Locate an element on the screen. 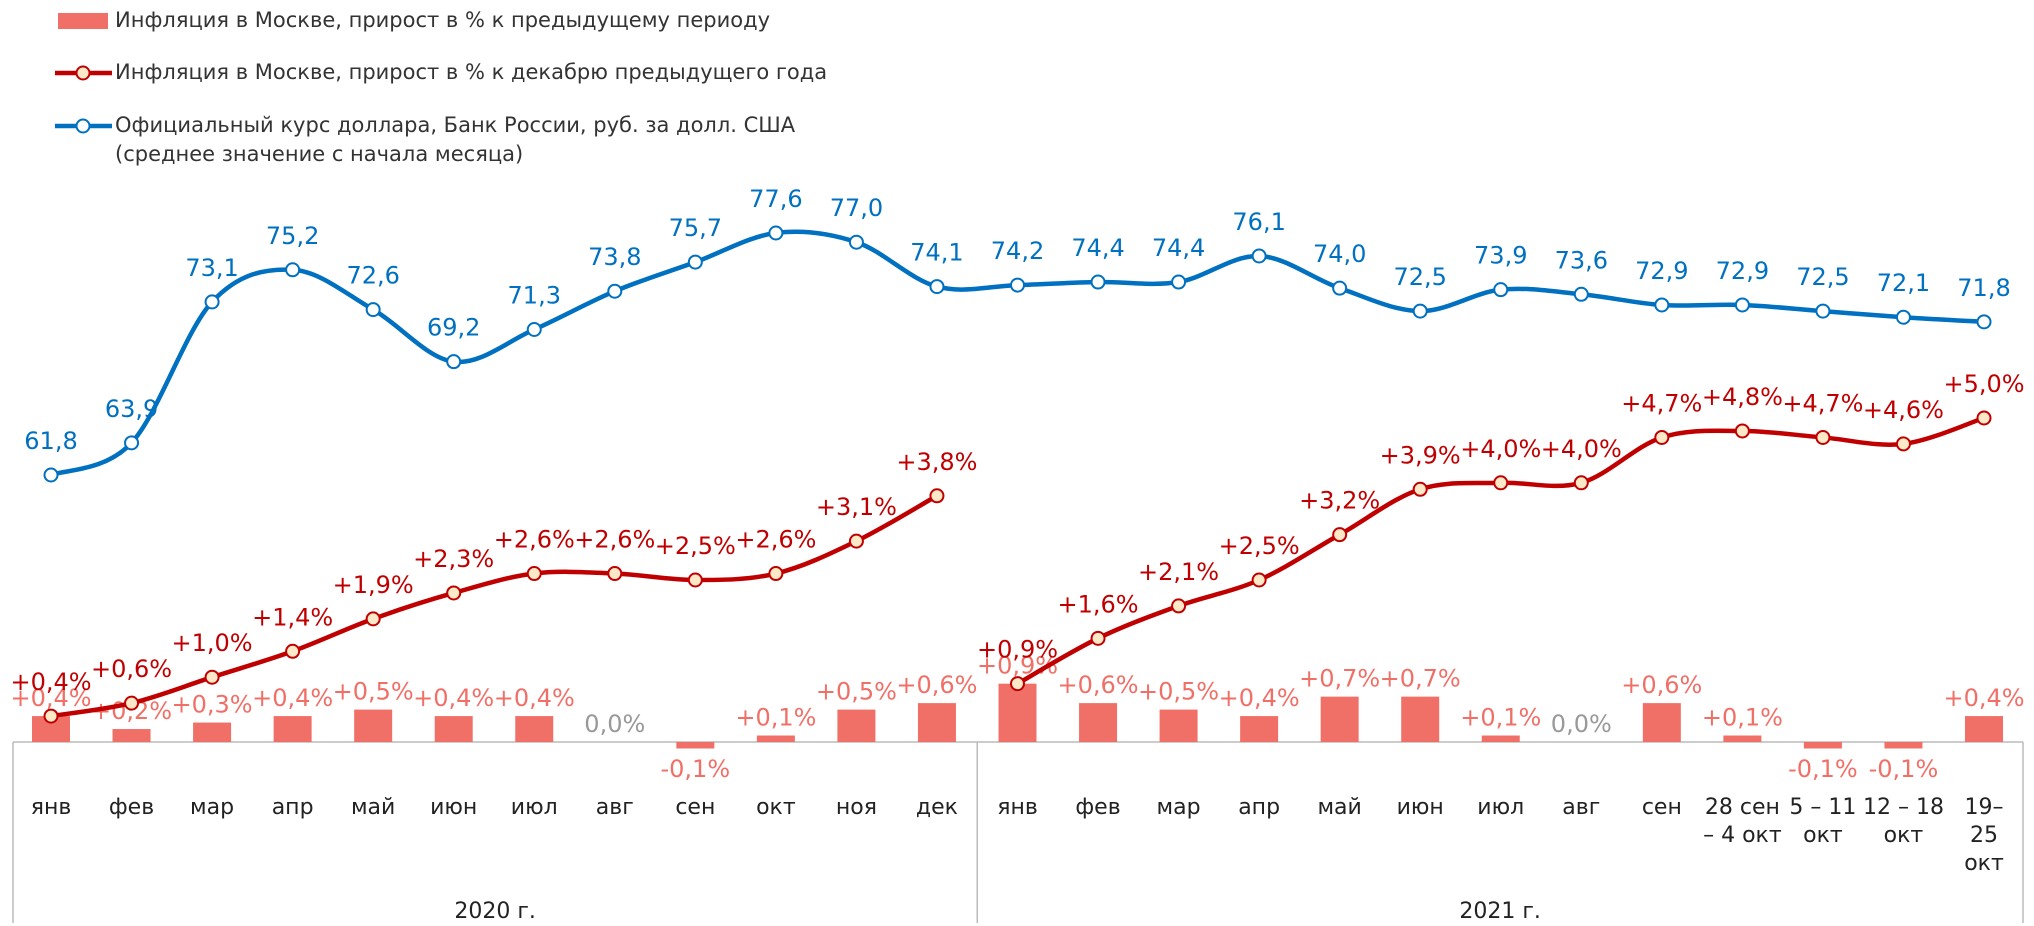  bar-value-label: +0,1% is located at coordinates (775, 718).